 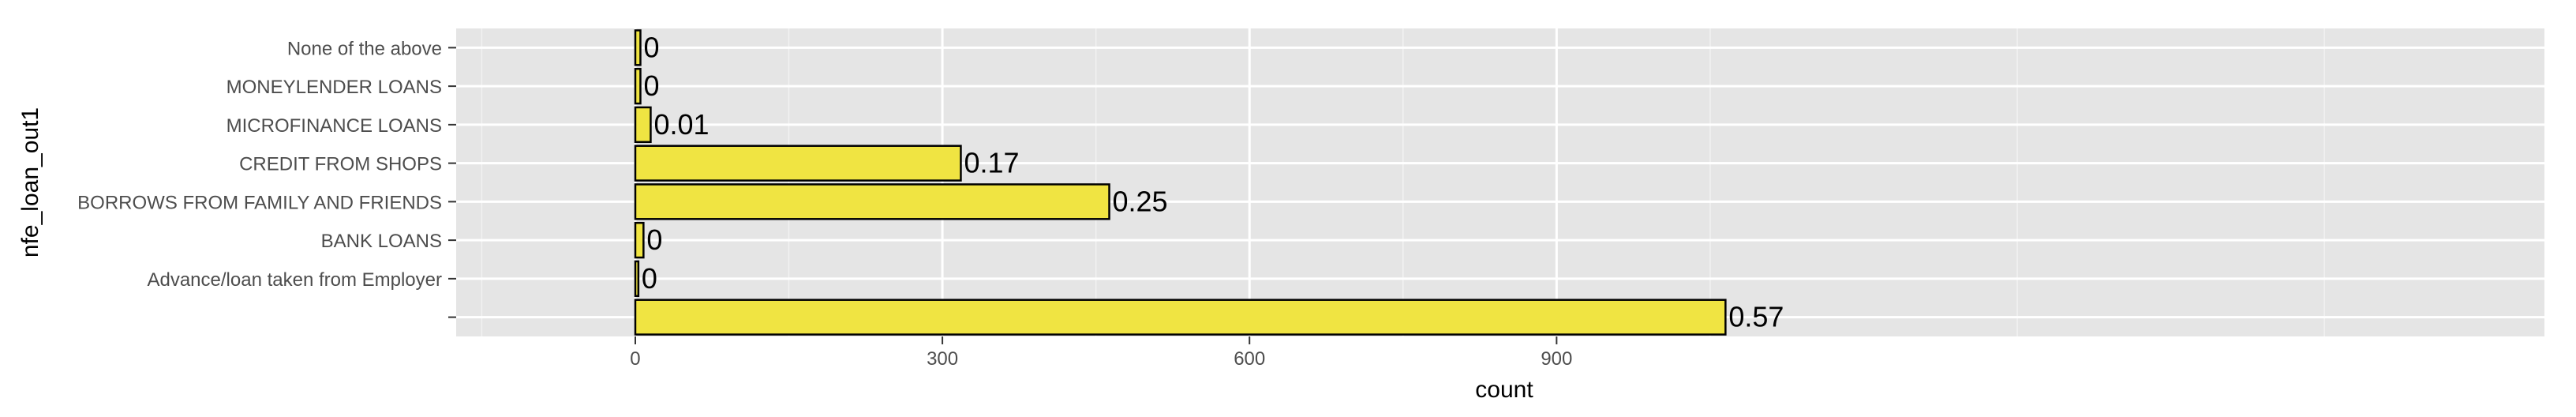 I want to click on y-tick-label: MICROFINANCE LOANS, so click(x=334, y=126).